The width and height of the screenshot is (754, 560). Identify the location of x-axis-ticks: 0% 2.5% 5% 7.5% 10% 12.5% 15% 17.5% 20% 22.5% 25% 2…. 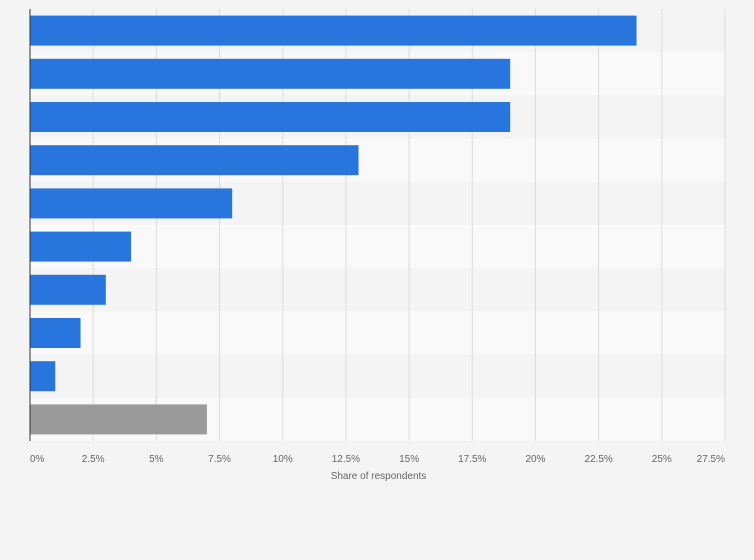
(377, 459).